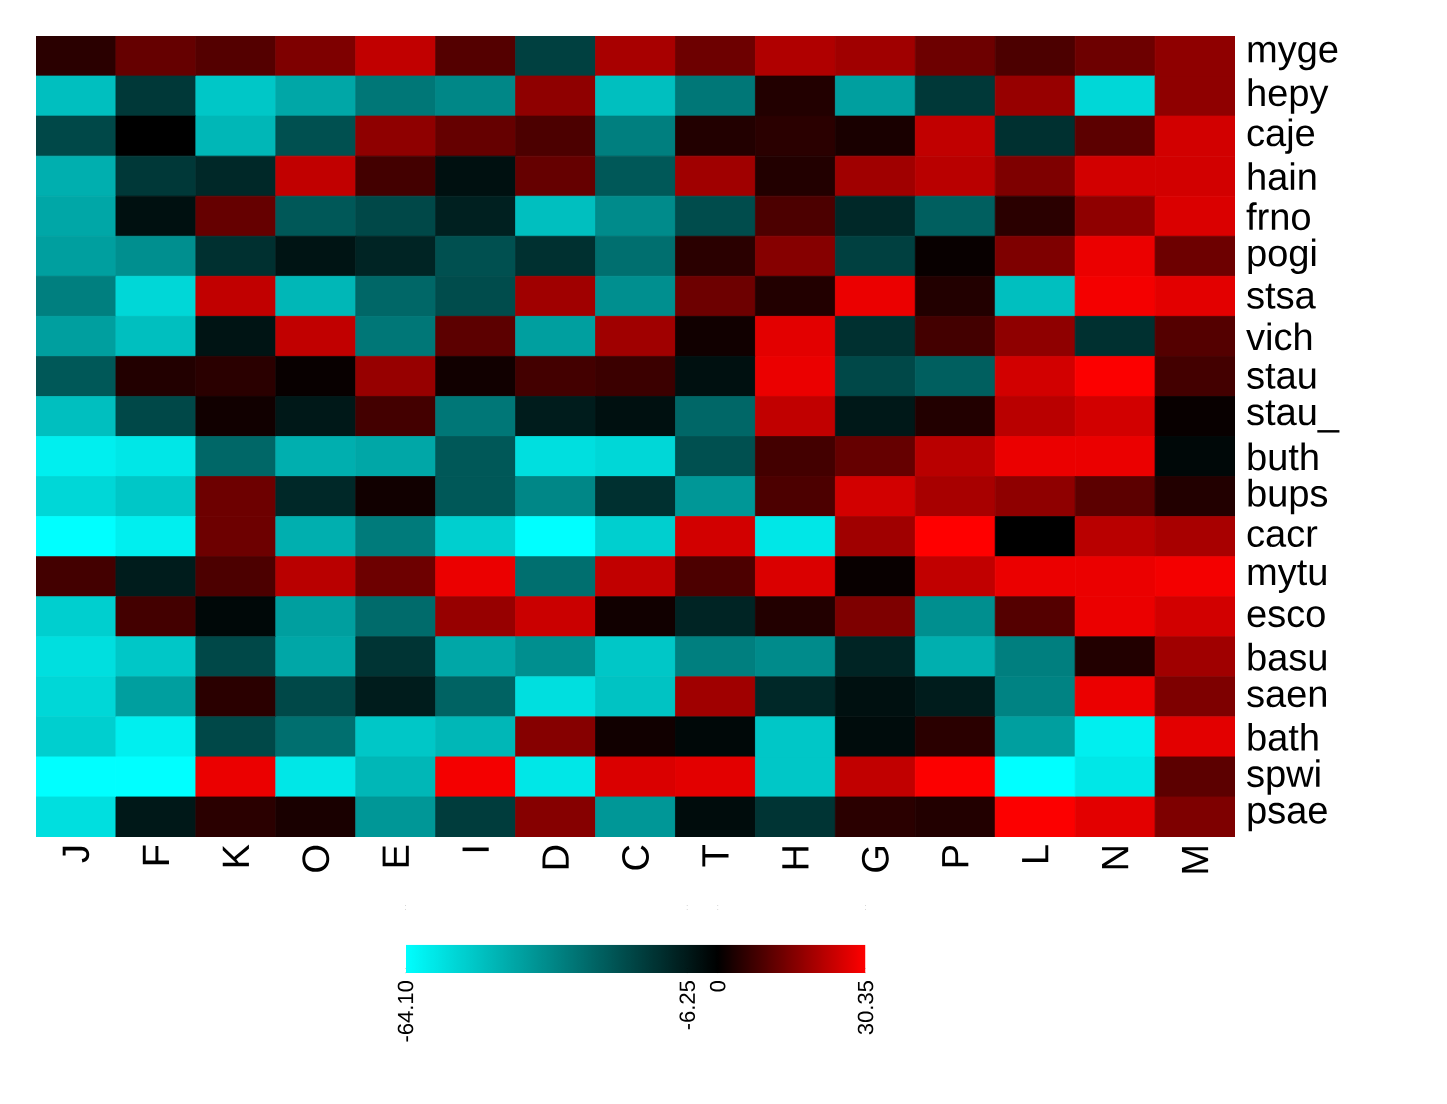  Describe the element at coordinates (1115, 858) in the screenshot. I see `x-tick-label: N` at that location.